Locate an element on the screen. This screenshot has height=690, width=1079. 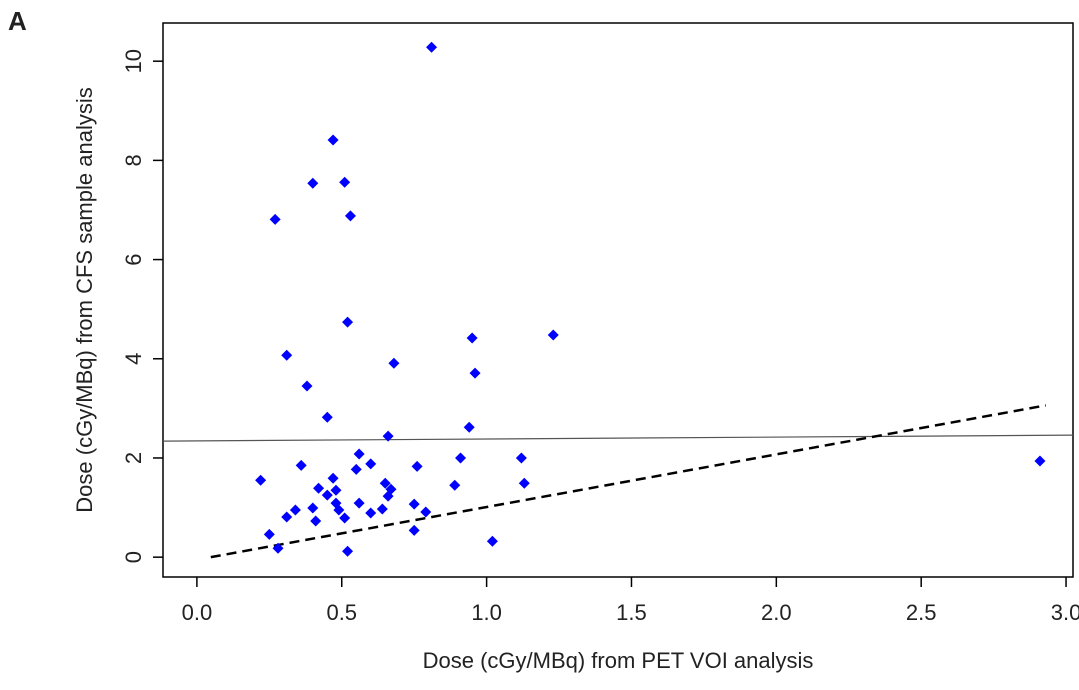
panel-label: A is located at coordinates (17, 21).